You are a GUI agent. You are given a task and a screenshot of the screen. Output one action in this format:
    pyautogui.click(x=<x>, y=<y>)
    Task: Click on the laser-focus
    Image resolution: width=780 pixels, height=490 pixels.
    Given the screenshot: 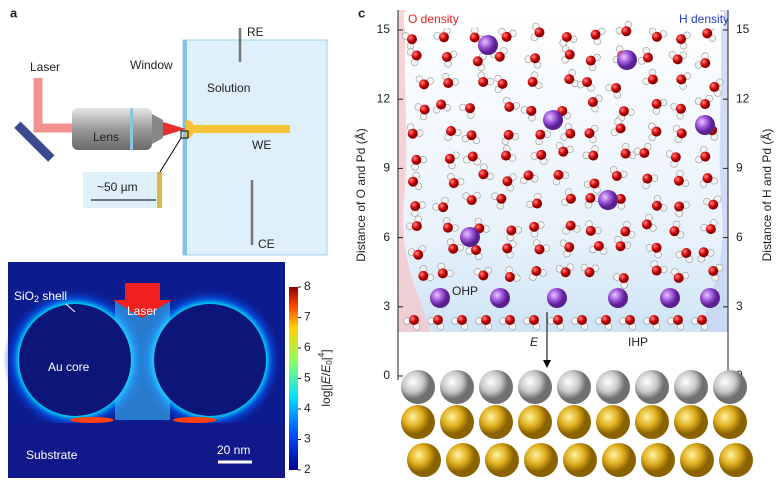 What is the action you would take?
    pyautogui.click(x=174, y=129)
    